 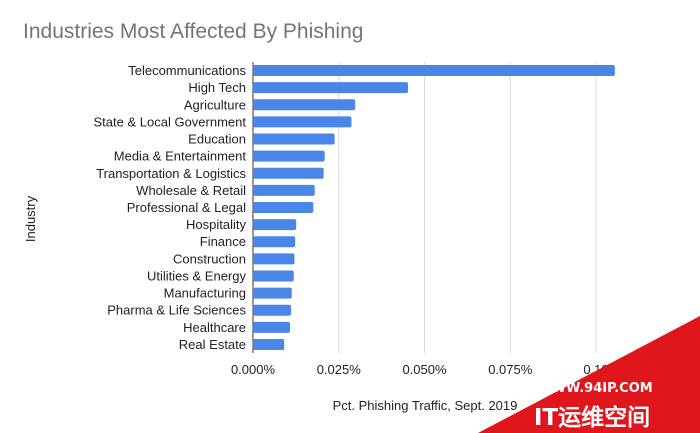 I want to click on x-tick-label: 0.050%, so click(x=424, y=369).